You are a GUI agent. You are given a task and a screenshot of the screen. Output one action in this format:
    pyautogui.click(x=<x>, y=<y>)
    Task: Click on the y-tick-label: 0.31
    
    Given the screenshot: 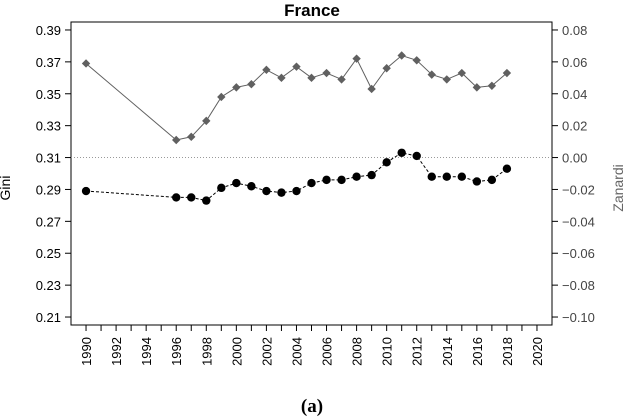 What is the action you would take?
    pyautogui.click(x=48, y=158)
    